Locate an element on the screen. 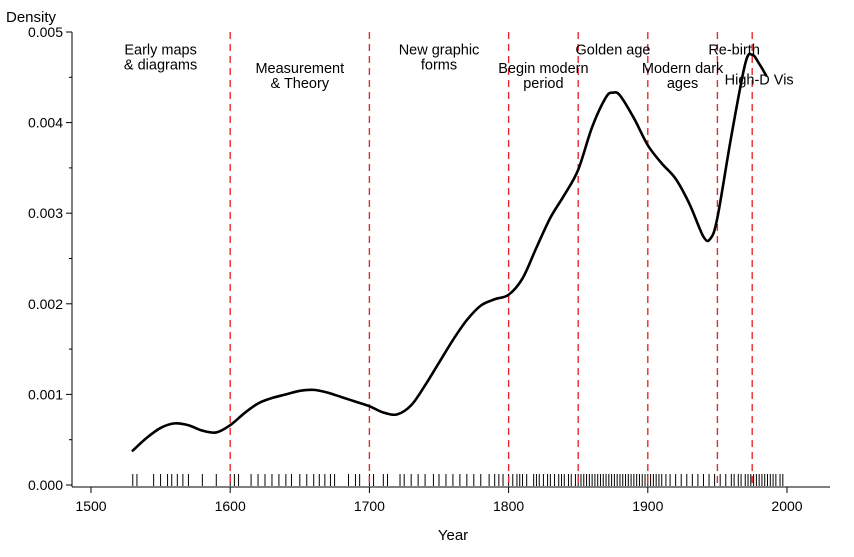  period-label-line: & Theory is located at coordinates (300, 84).